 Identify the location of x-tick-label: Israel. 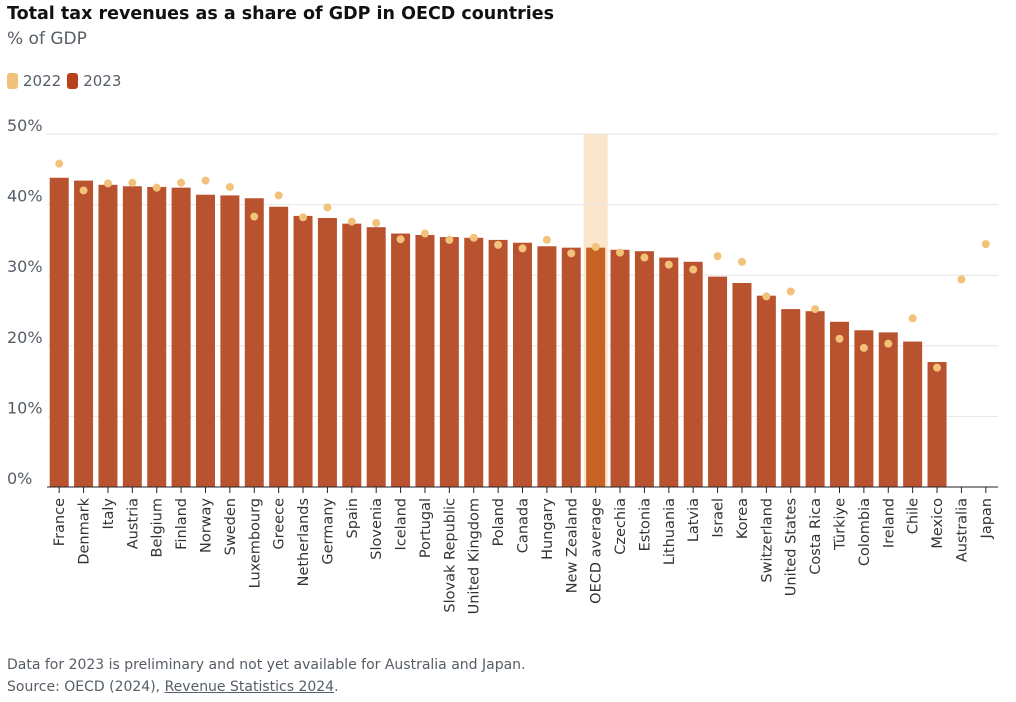
(719, 518).